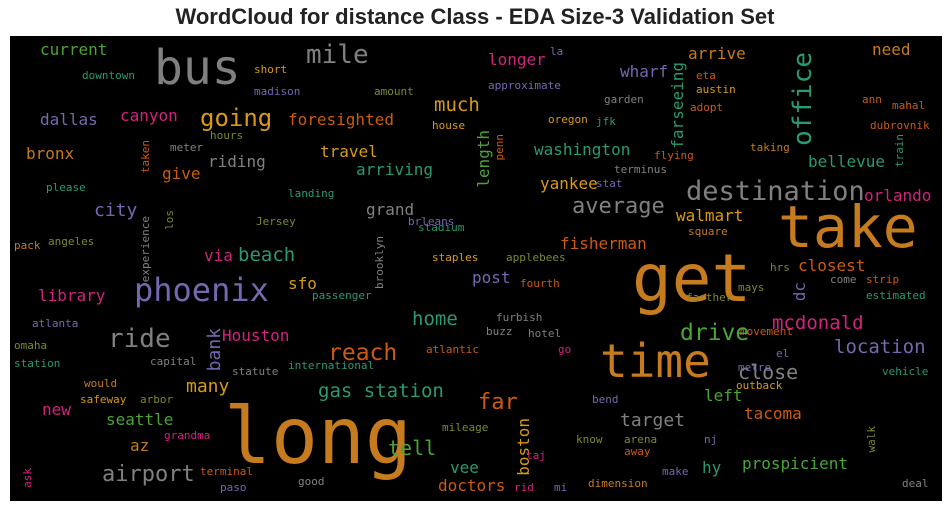 The image size is (950, 511). Describe the element at coordinates (139, 339) in the screenshot. I see `word-ride: ride` at that location.